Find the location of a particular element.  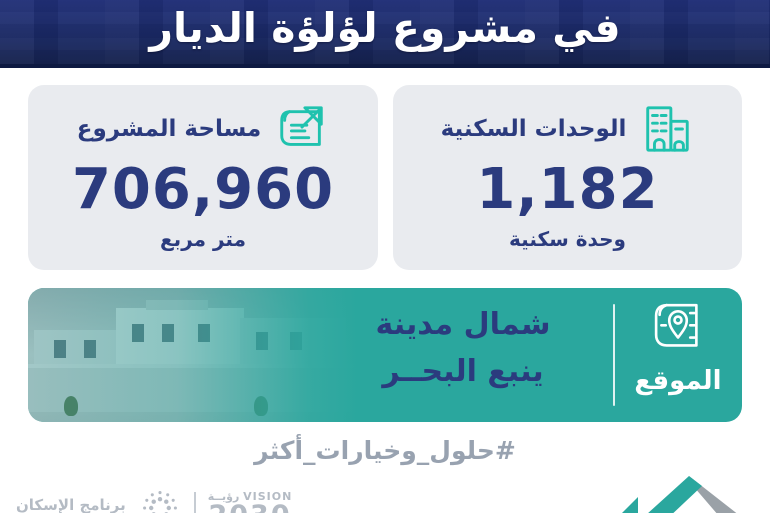

building-icon is located at coordinates (668, 129).